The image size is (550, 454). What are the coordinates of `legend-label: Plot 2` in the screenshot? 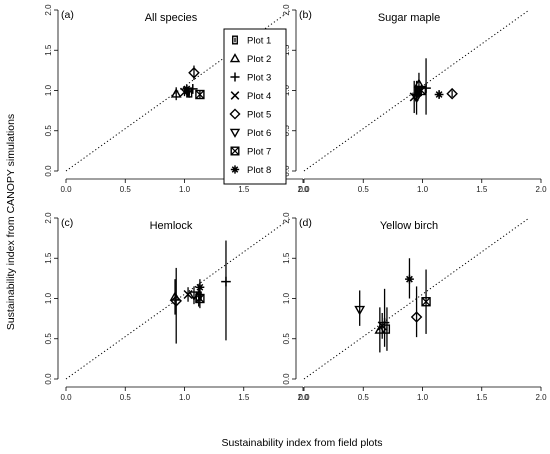 It's located at (259, 59).